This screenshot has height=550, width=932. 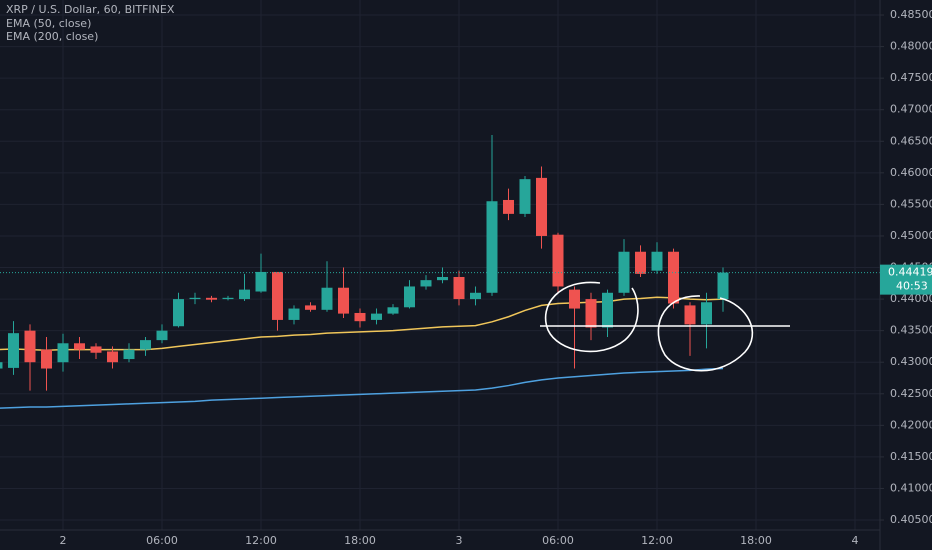 What do you see at coordinates (911, 456) in the screenshot?
I see `y-tick-label: 0.41500` at bounding box center [911, 456].